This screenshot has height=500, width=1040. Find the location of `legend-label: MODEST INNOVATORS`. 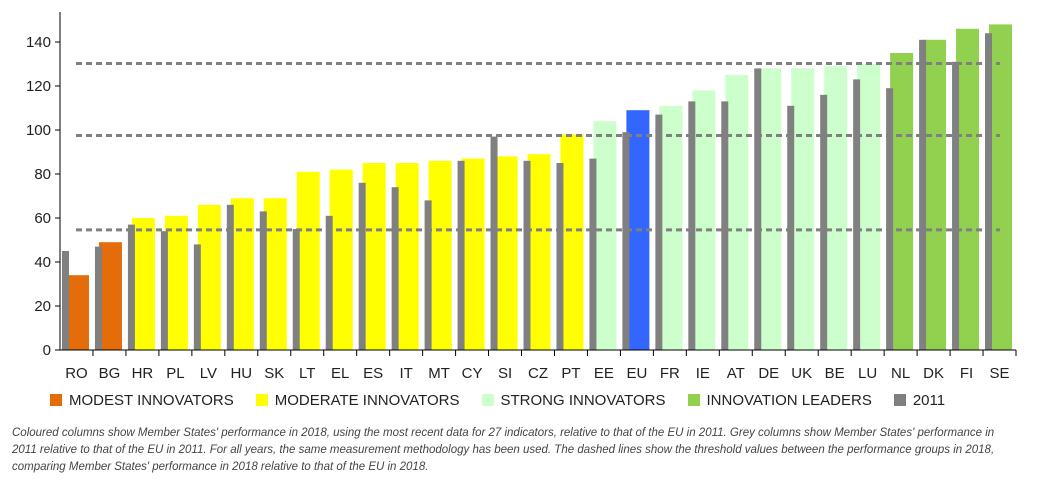

legend-label: MODEST INNOVATORS is located at coordinates (151, 400).